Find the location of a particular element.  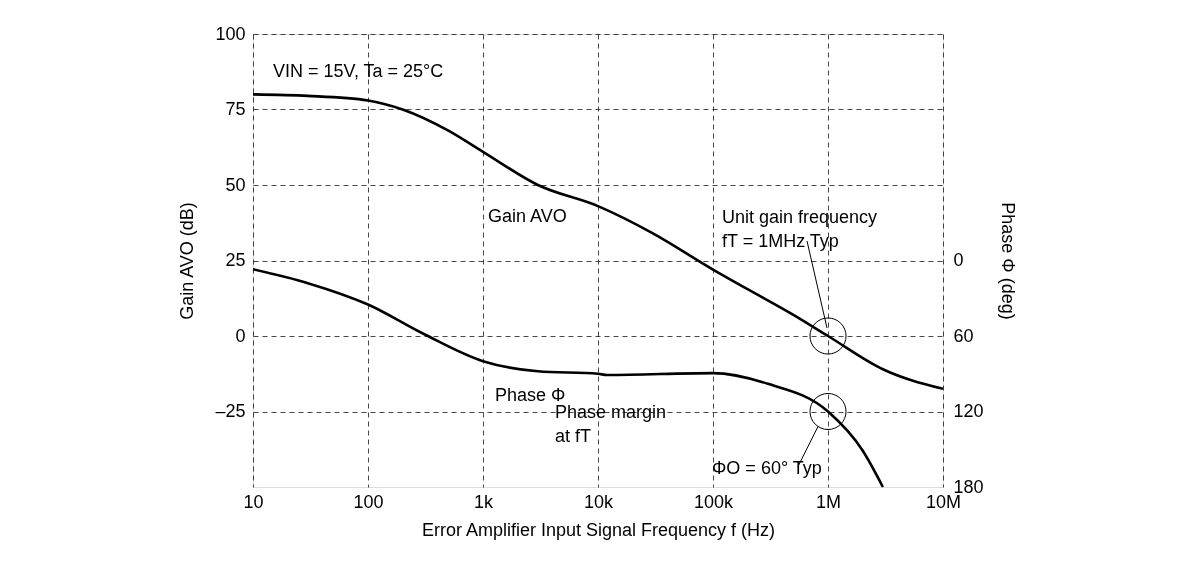

x-tick-label: 100 is located at coordinates (368, 501).